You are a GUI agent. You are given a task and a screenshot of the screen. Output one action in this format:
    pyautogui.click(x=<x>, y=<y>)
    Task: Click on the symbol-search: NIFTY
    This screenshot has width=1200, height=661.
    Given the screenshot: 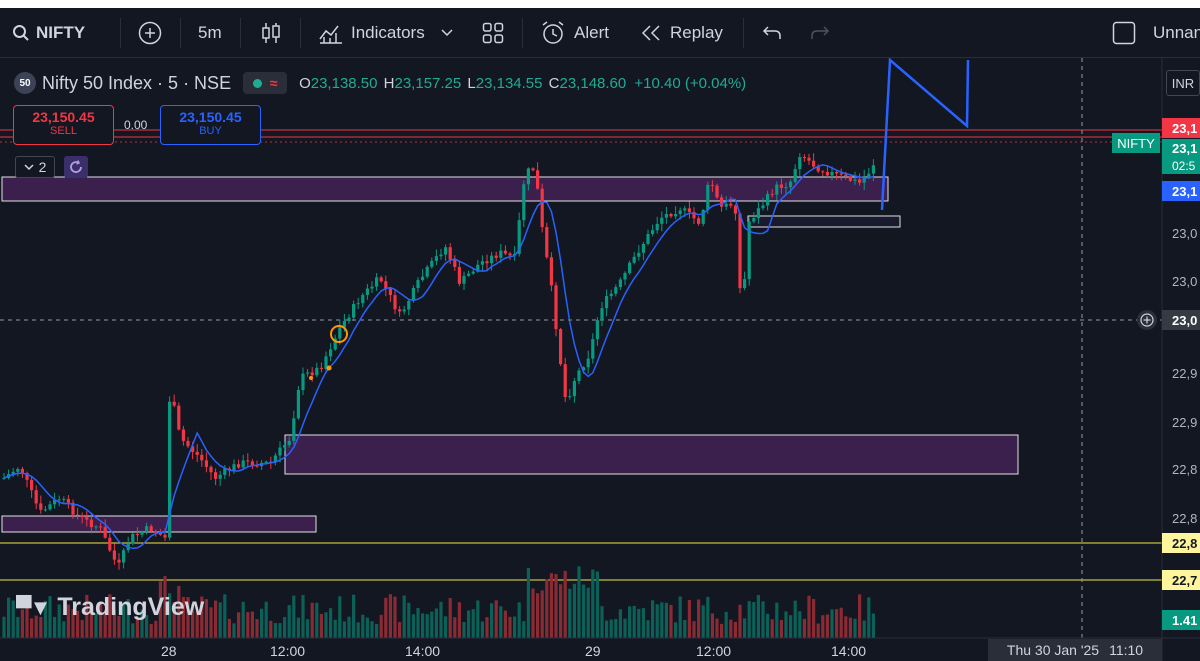 What is the action you would take?
    pyautogui.click(x=48, y=33)
    